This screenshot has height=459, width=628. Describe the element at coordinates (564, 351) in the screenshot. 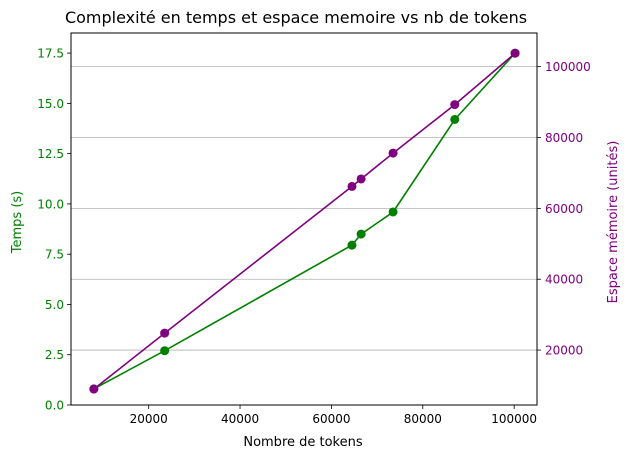

I see `y-right-tick-label: 20000` at that location.